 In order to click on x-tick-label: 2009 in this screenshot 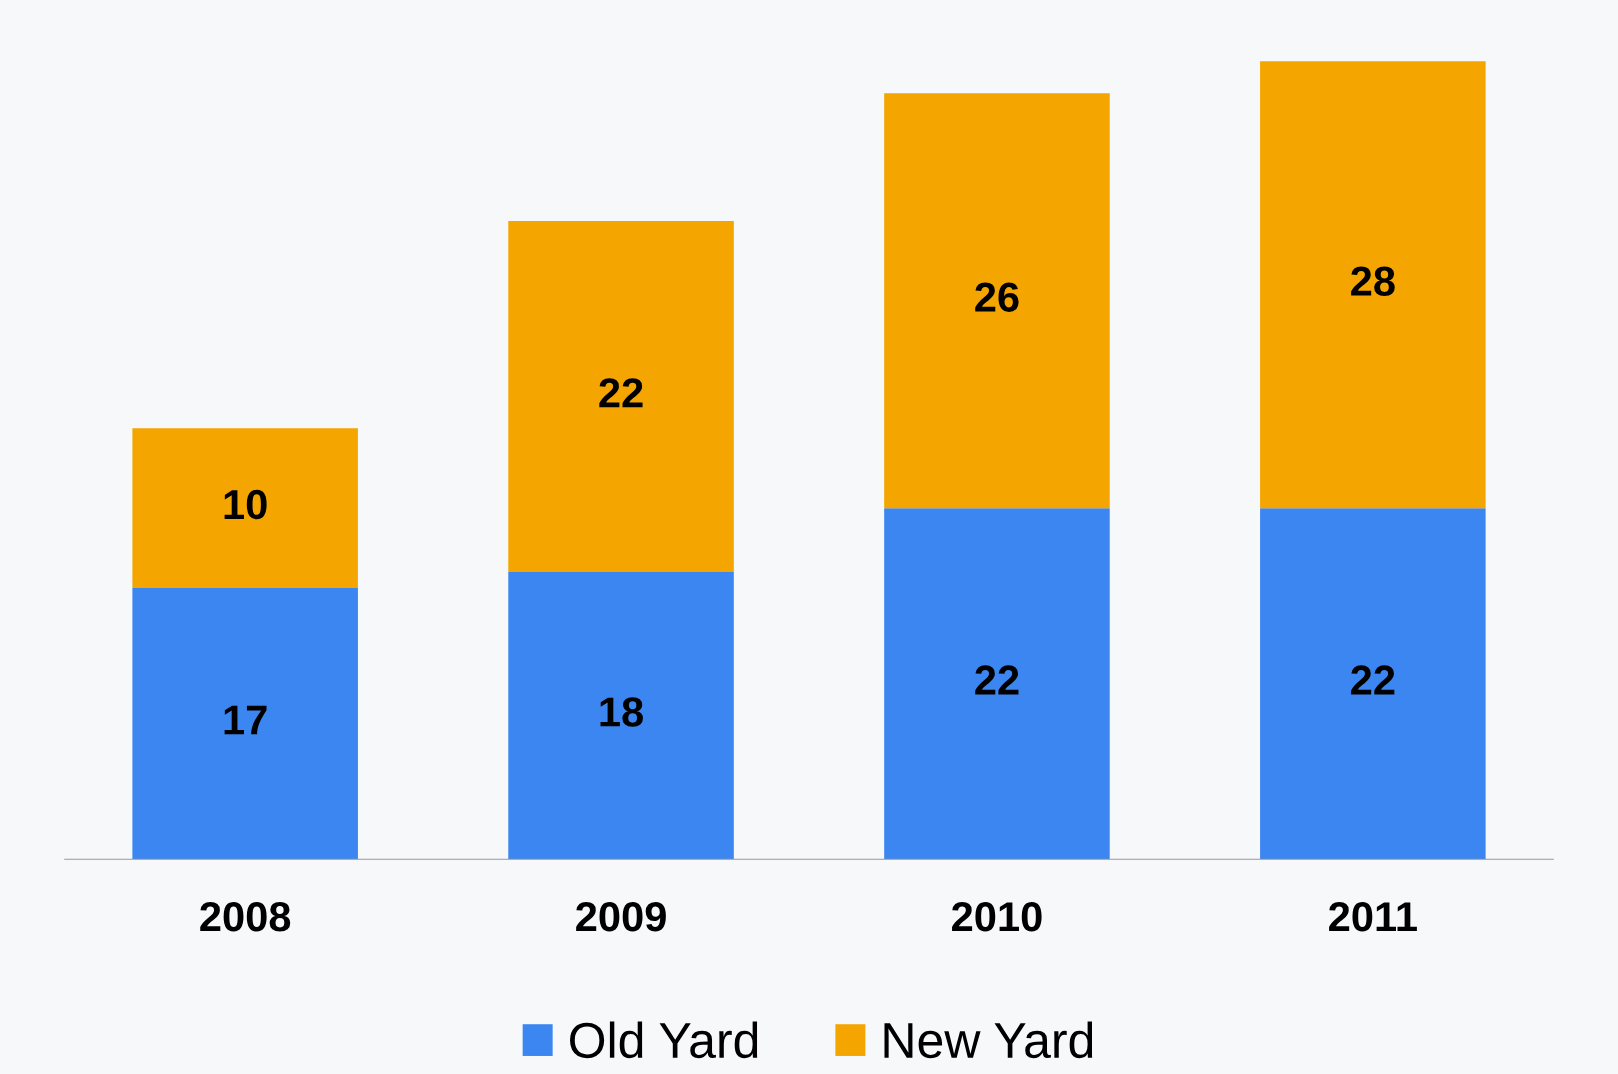, I will do `click(621, 916)`.